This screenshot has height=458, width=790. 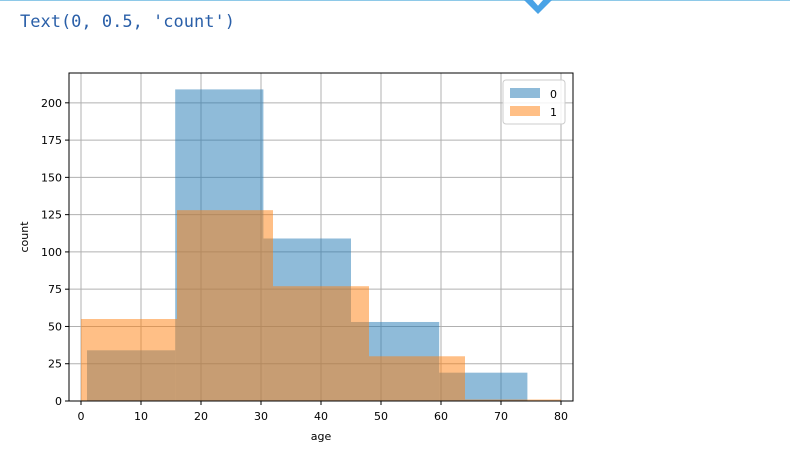 What do you see at coordinates (51, 215) in the screenshot?
I see `y-tick-label: 125` at bounding box center [51, 215].